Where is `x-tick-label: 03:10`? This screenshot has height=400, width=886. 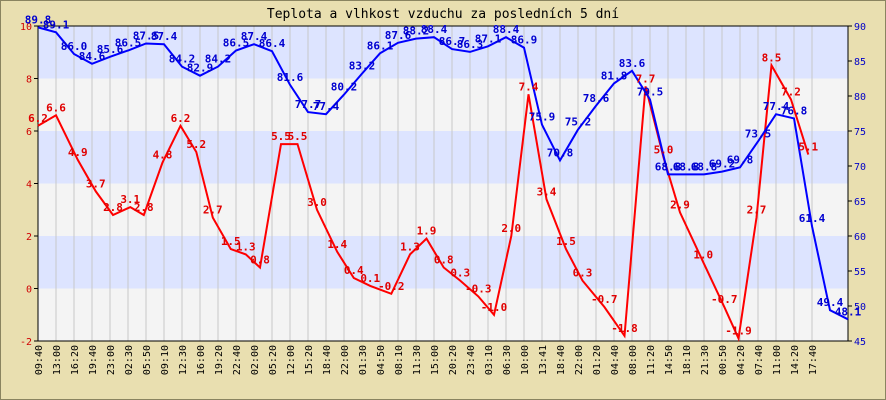
x-tick-label: 03:10 is located at coordinates (489, 360).